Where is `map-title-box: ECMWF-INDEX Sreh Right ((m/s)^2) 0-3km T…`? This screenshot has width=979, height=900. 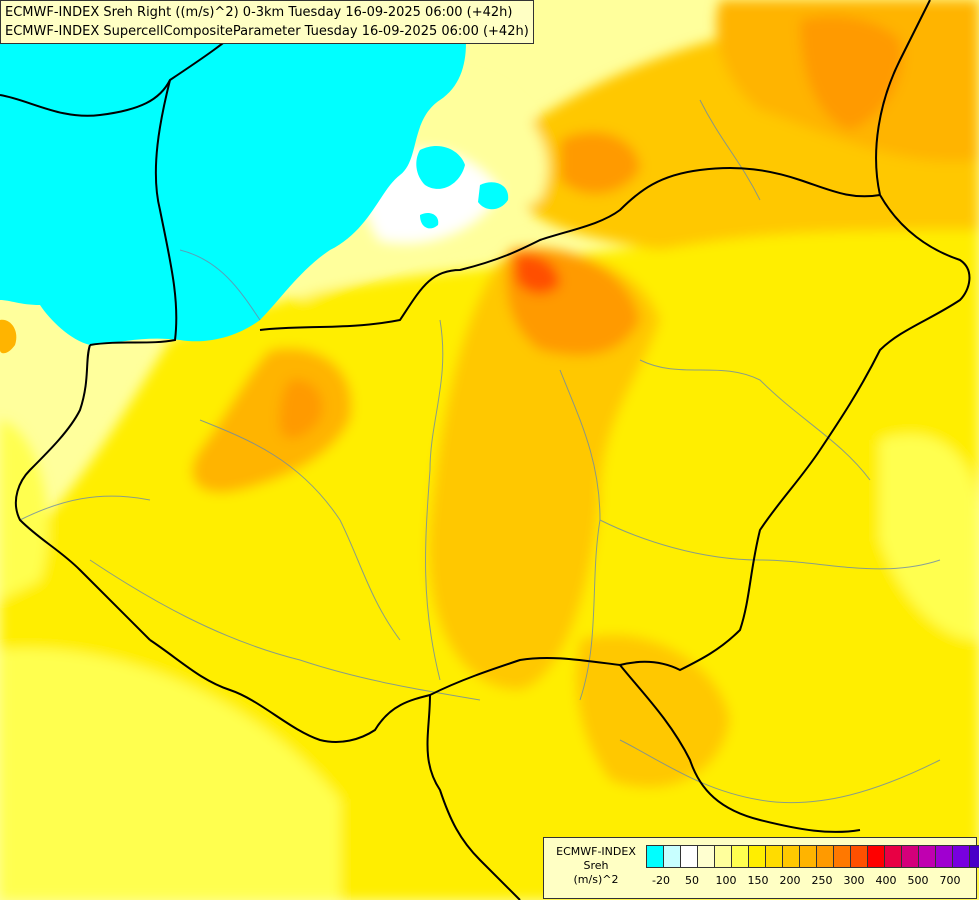 map-title-box: ECMWF-INDEX Sreh Right ((m/s)^2) 0-3km T… is located at coordinates (267, 22).